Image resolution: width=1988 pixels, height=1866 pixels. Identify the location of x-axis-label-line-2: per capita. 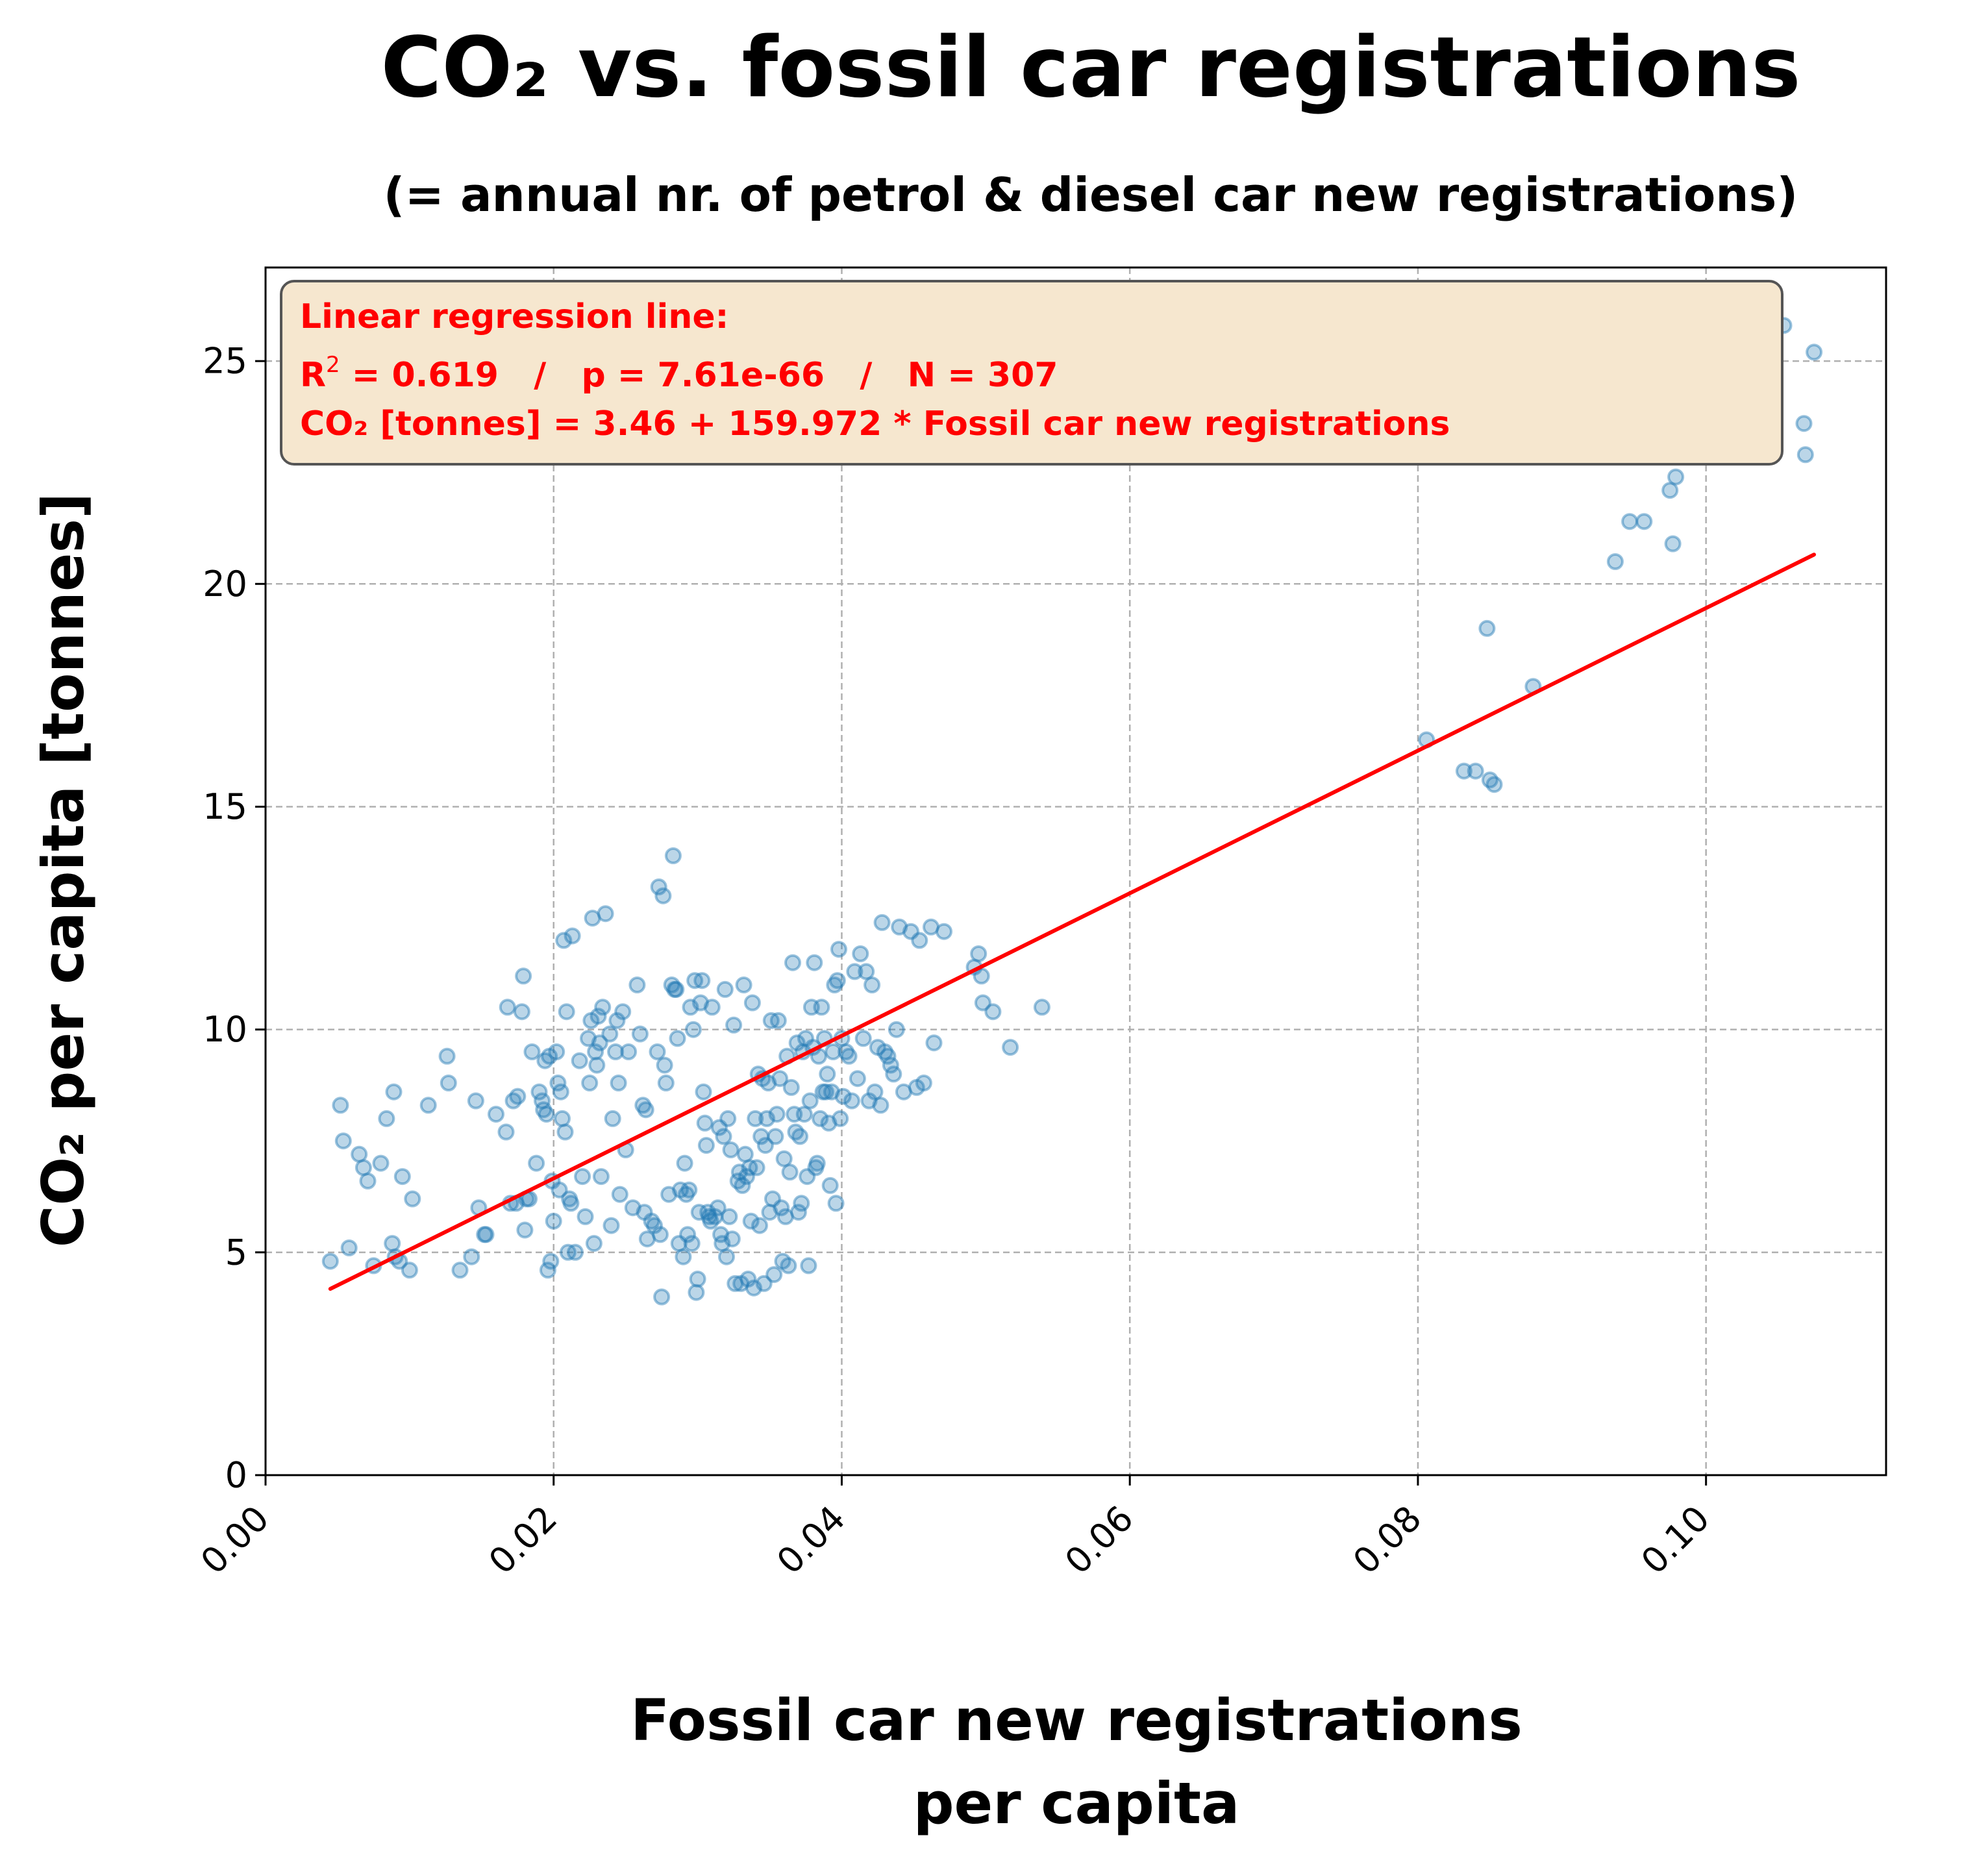
(1076, 1803).